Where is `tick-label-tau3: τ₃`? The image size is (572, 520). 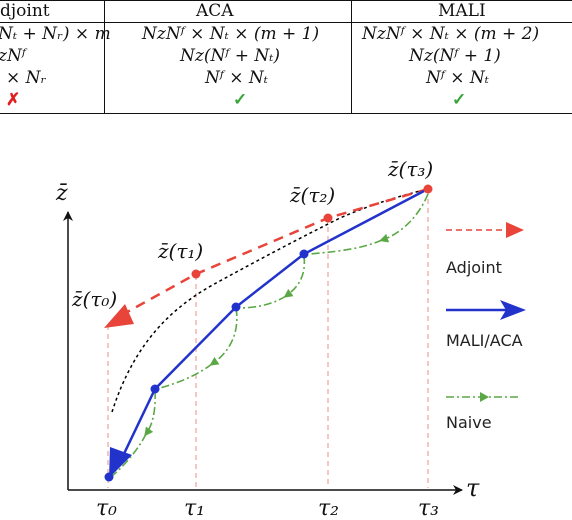
tick-label-tau3: τ₃ is located at coordinates (428, 508).